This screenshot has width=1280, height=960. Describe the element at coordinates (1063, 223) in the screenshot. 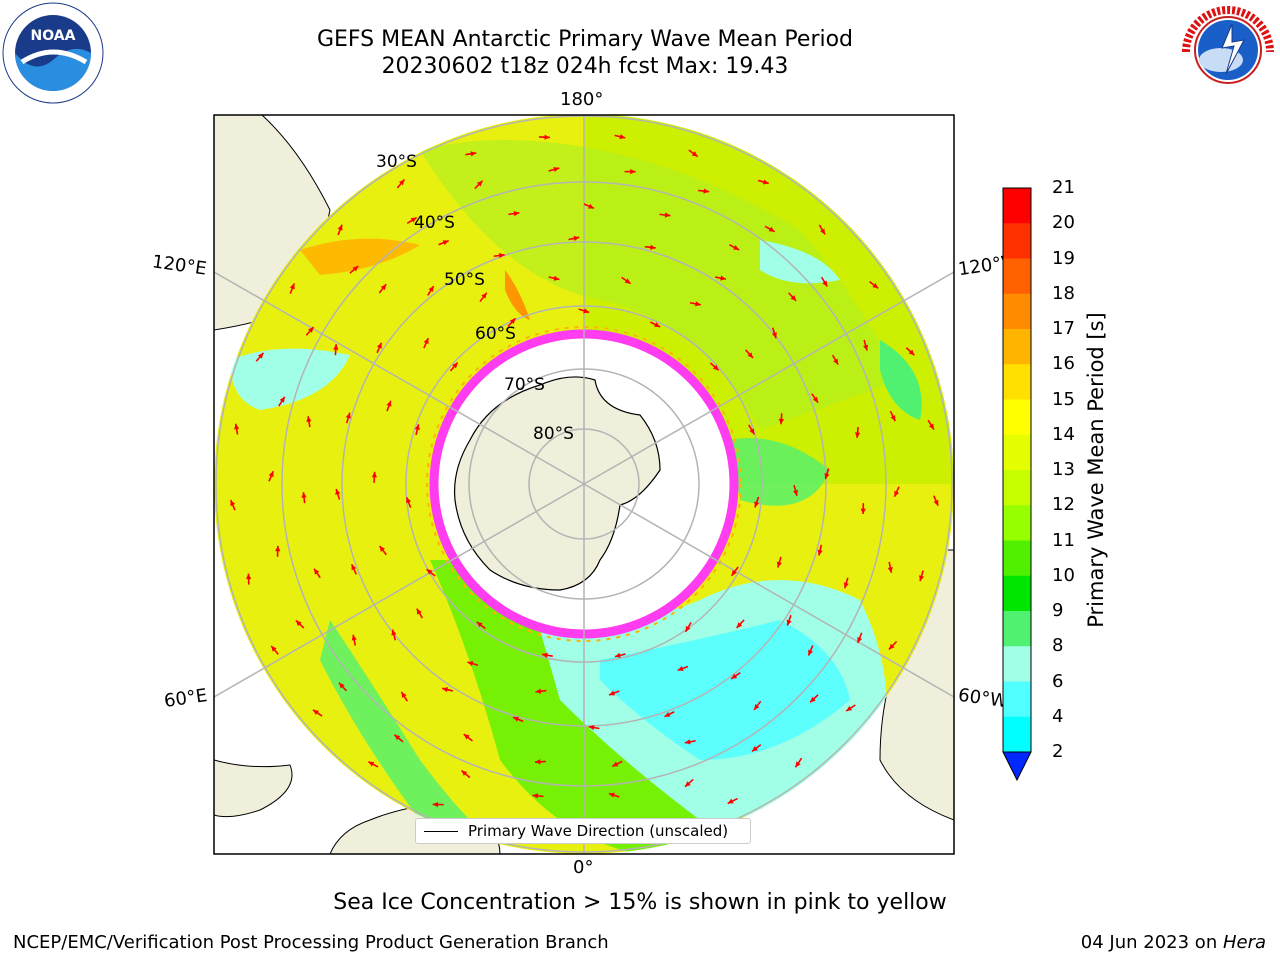

I see `colorbar-tick-label: 20` at that location.